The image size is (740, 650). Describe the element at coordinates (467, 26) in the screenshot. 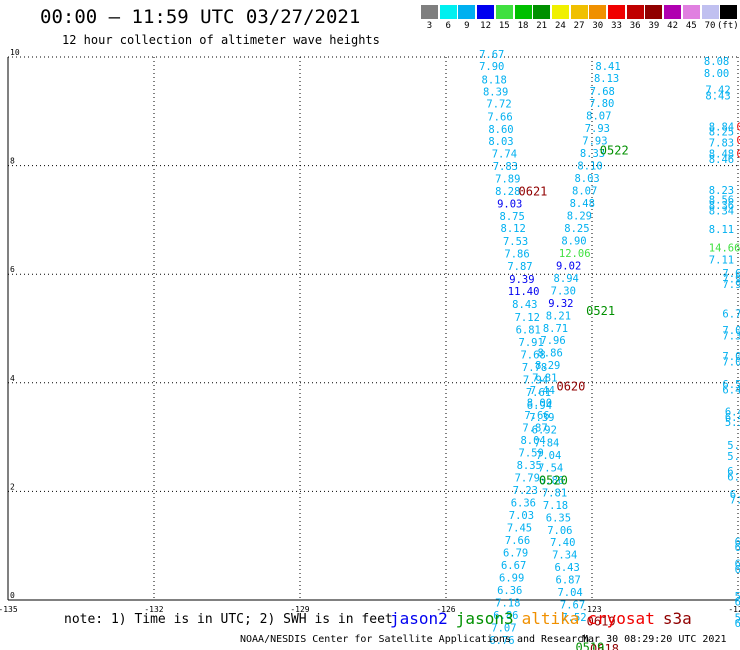

I see `scale-label: 9` at that location.